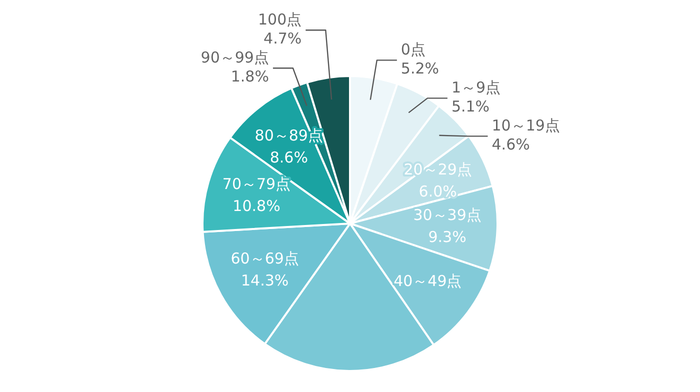  I want to click on data-label: 9.3%, so click(447, 237).